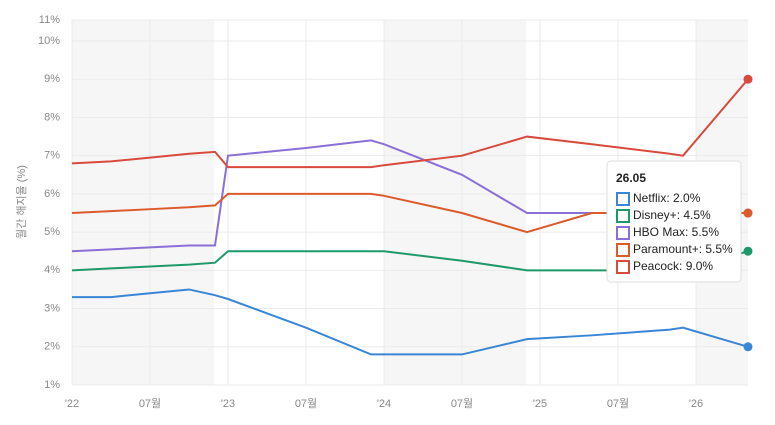  What do you see at coordinates (410, 322) in the screenshot?
I see `series-line` at bounding box center [410, 322].